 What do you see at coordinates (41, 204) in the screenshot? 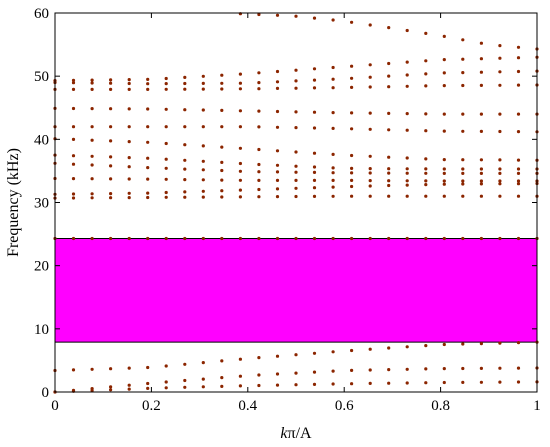
I see `y-tick-label: 30` at bounding box center [41, 204].